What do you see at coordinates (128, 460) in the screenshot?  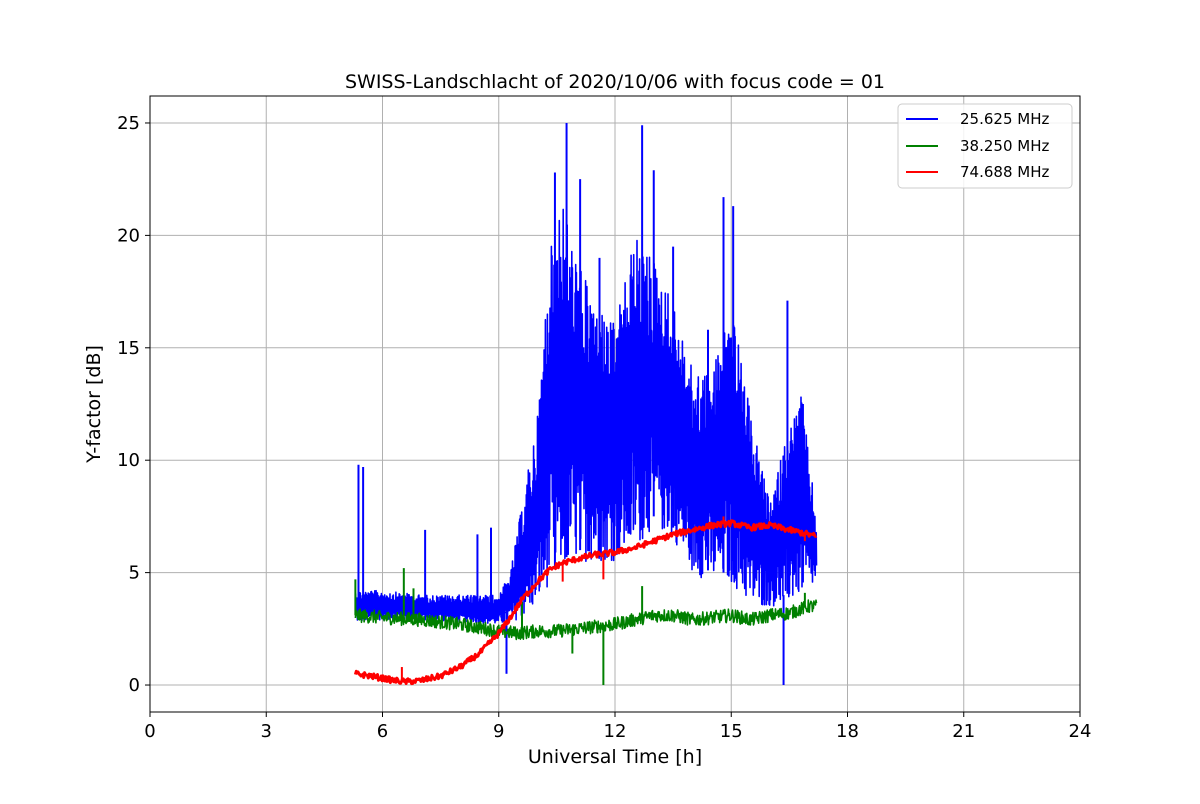 I see `y-tick-label: 10` at bounding box center [128, 460].